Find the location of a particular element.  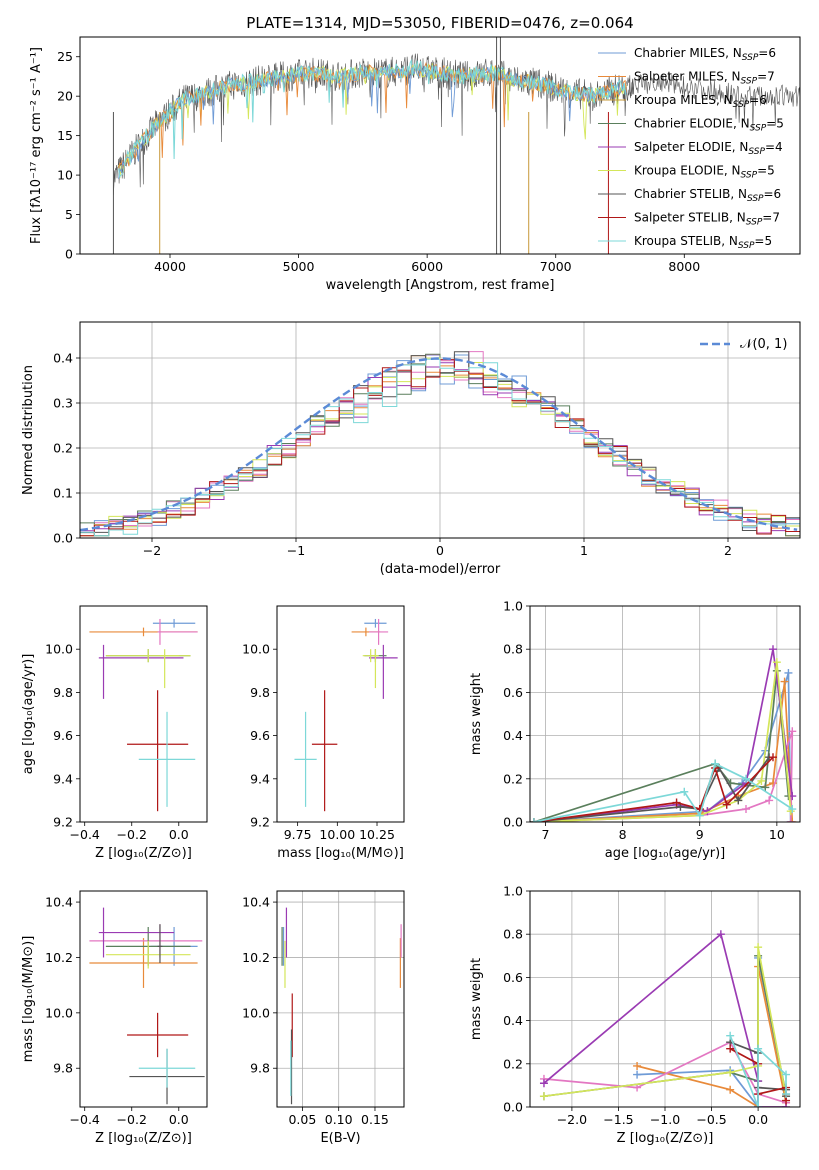

residuals-xtick-label: 1 is located at coordinates (584, 550).